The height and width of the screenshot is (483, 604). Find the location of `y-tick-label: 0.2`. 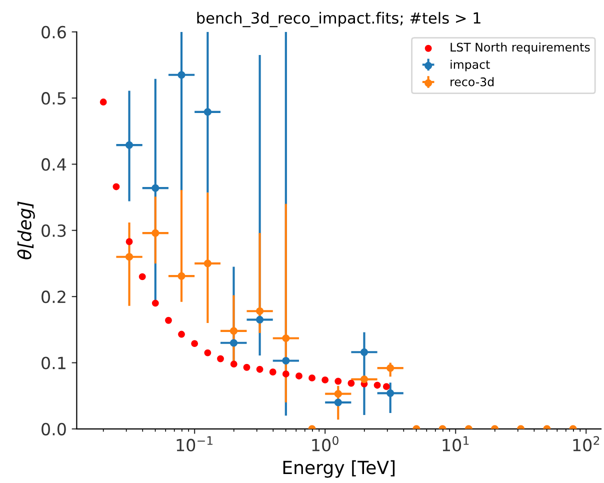

y-tick-label: 0.2 is located at coordinates (54, 297).